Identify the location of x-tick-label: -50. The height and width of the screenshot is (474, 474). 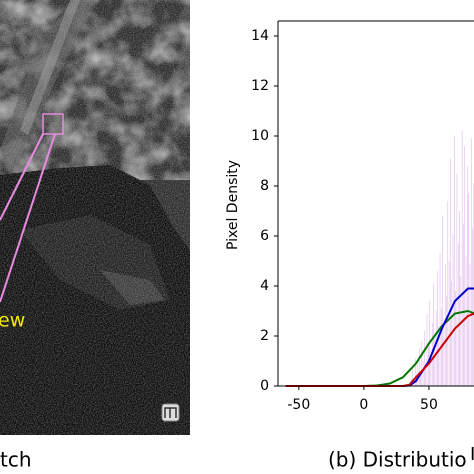
(298, 405).